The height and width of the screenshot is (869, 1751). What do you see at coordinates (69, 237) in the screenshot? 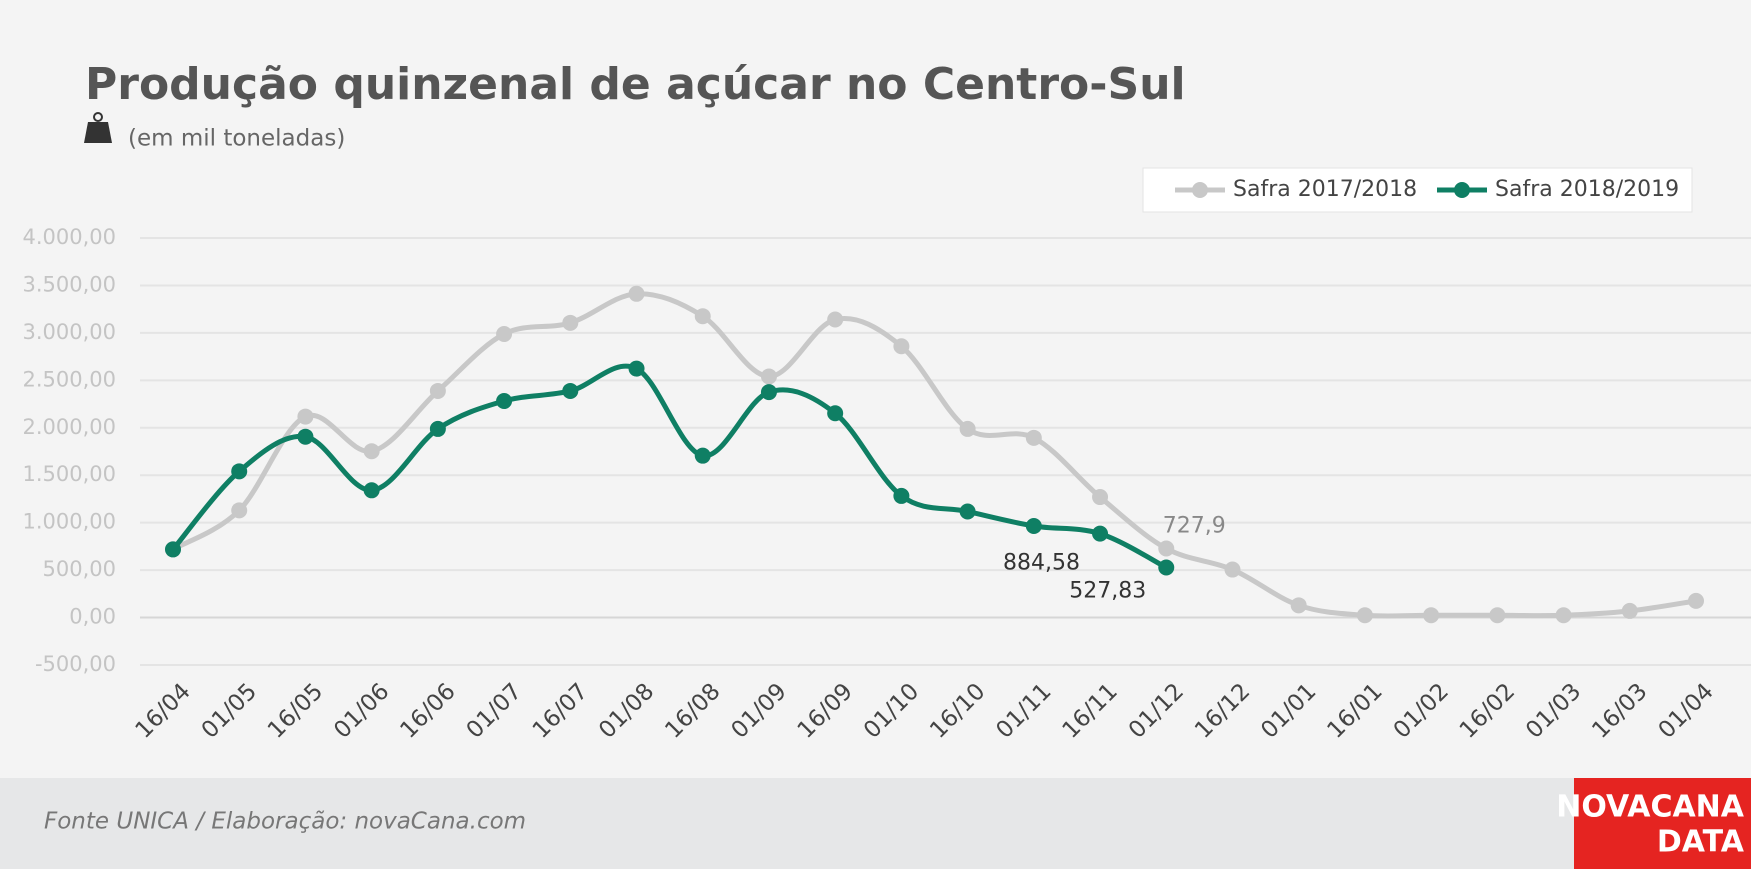
I see `y-tick-label: 4.000,00` at bounding box center [69, 237].